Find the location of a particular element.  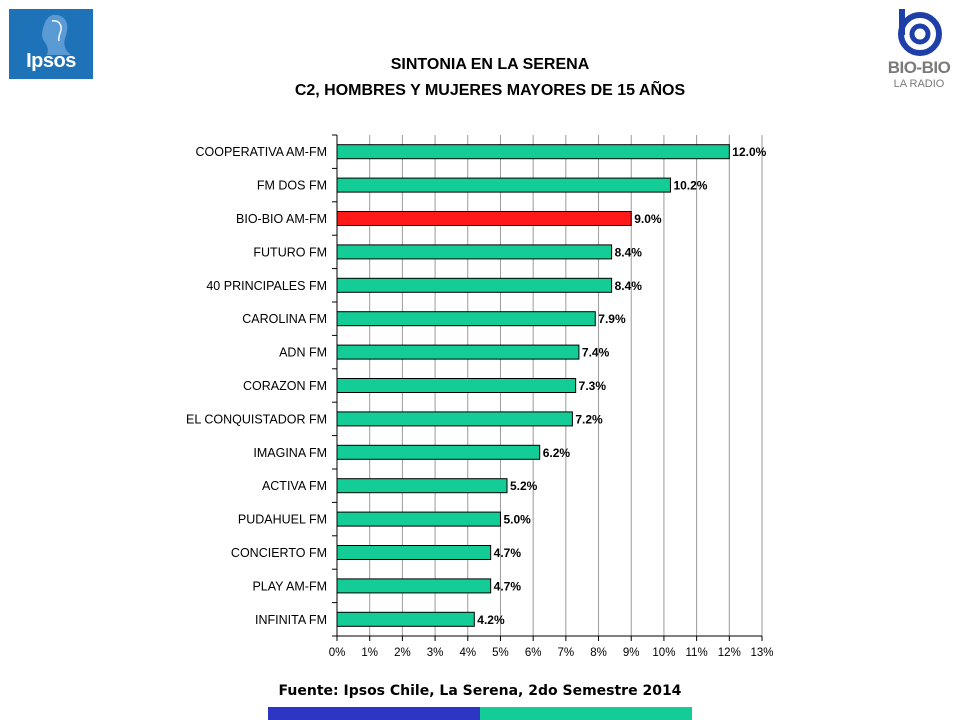

x-tick-label: 9% is located at coordinates (631, 653).